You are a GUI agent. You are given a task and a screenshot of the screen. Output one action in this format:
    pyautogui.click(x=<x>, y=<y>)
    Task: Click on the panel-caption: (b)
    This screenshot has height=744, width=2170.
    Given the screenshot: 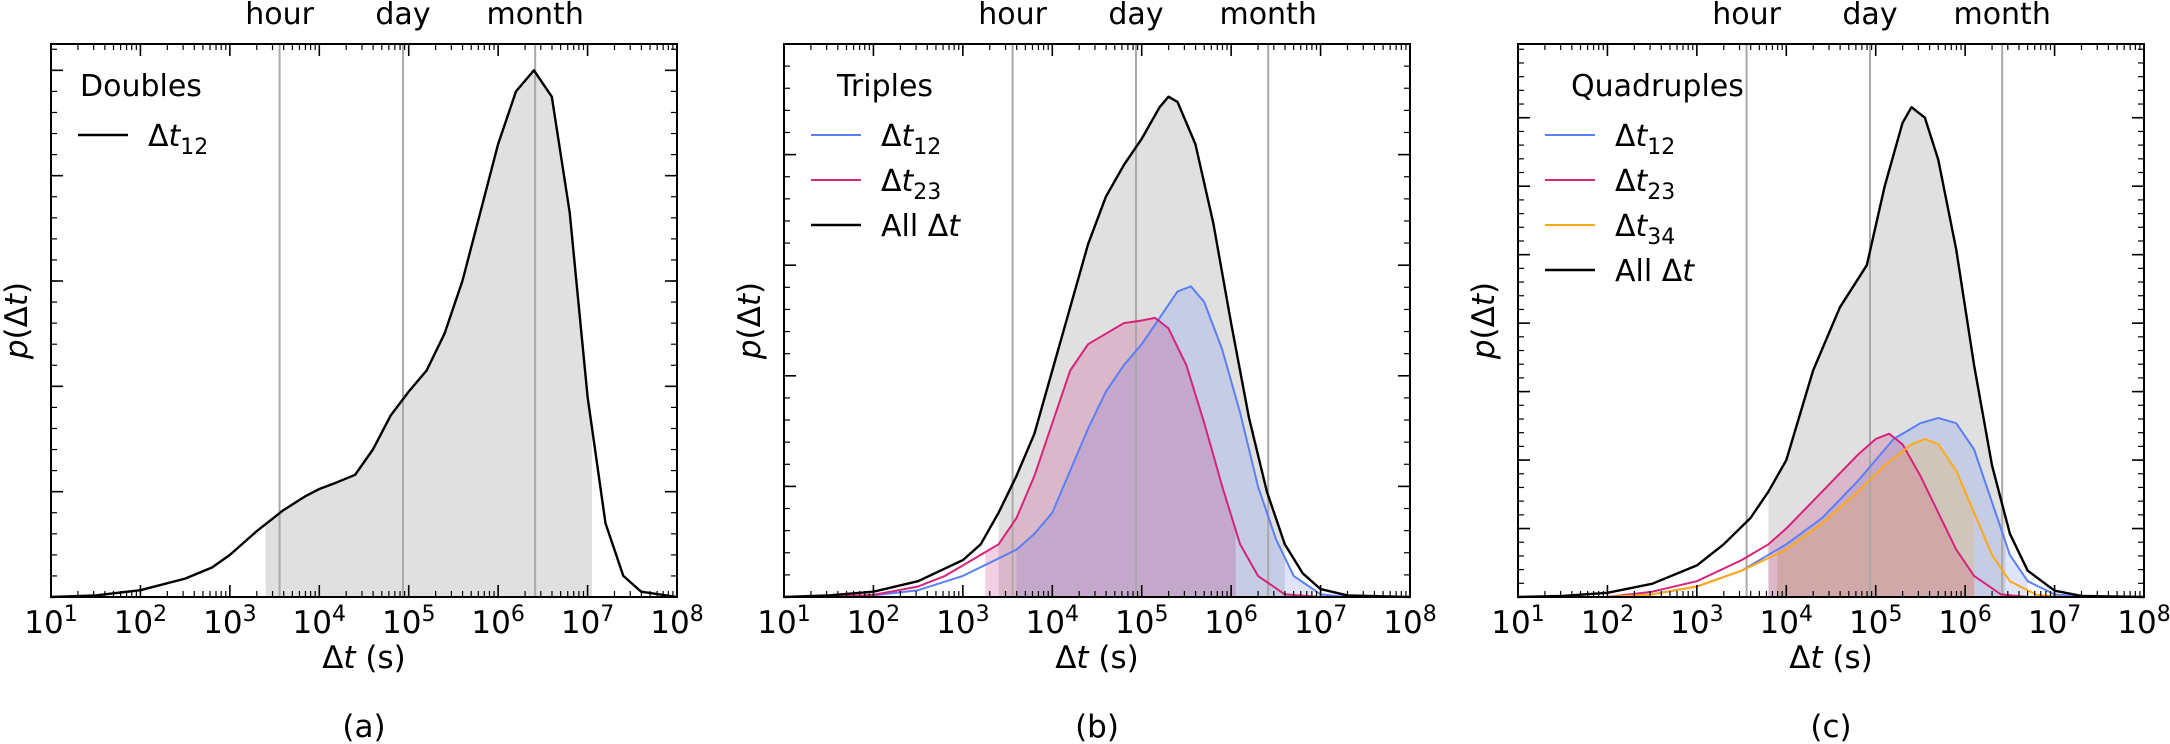 What is the action you would take?
    pyautogui.click(x=1097, y=726)
    